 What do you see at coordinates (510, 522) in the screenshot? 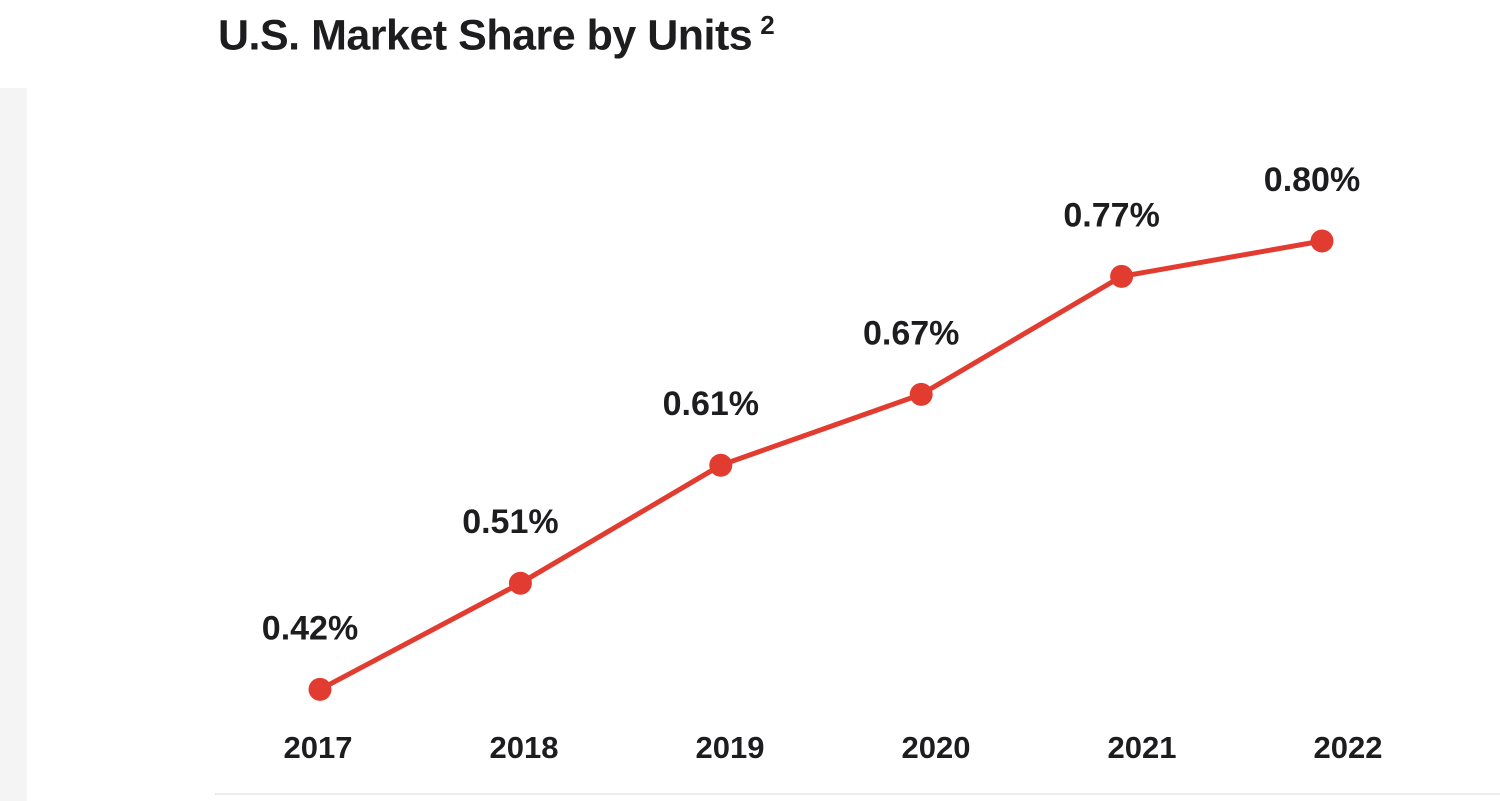
I see `data-label-2018: 0.51%` at bounding box center [510, 522].